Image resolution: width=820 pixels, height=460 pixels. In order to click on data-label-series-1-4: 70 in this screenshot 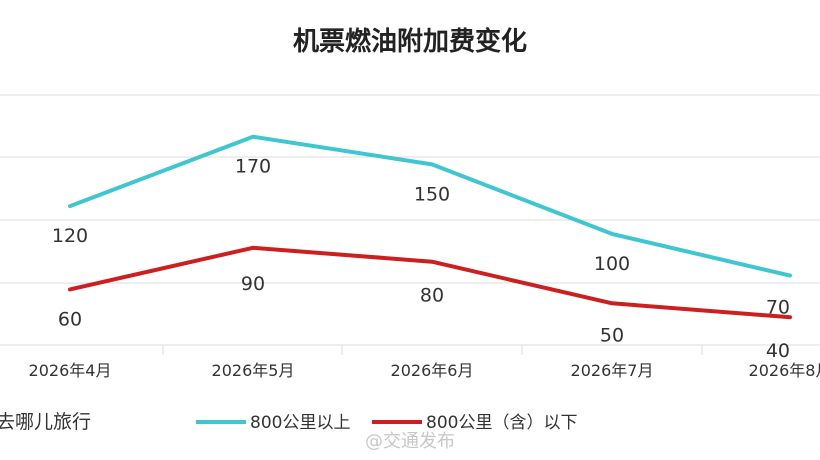, I will do `click(778, 308)`.